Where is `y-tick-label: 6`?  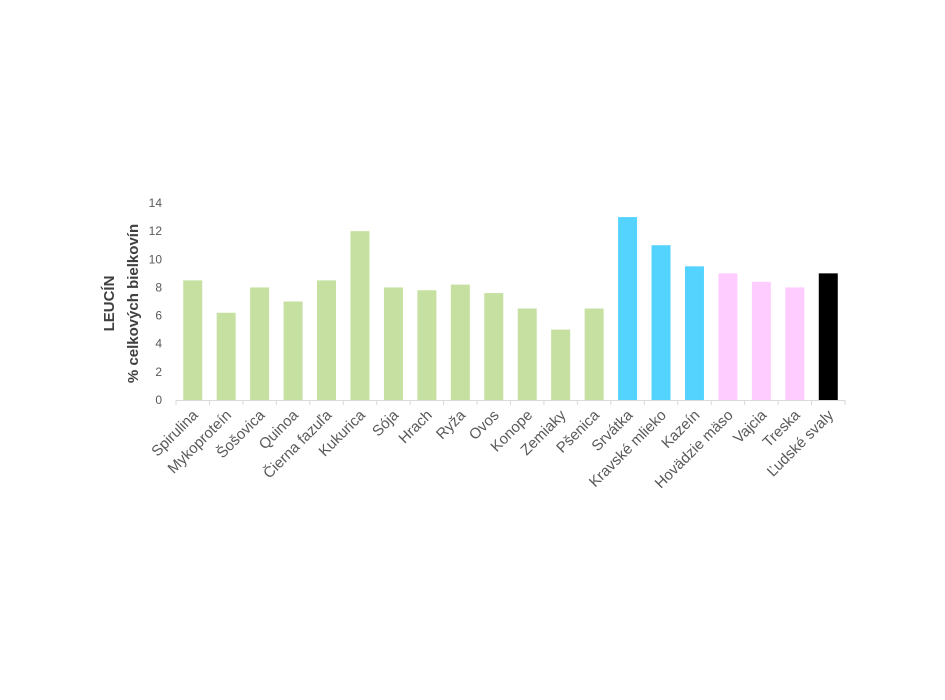 y-tick-label: 6 is located at coordinates (158, 316).